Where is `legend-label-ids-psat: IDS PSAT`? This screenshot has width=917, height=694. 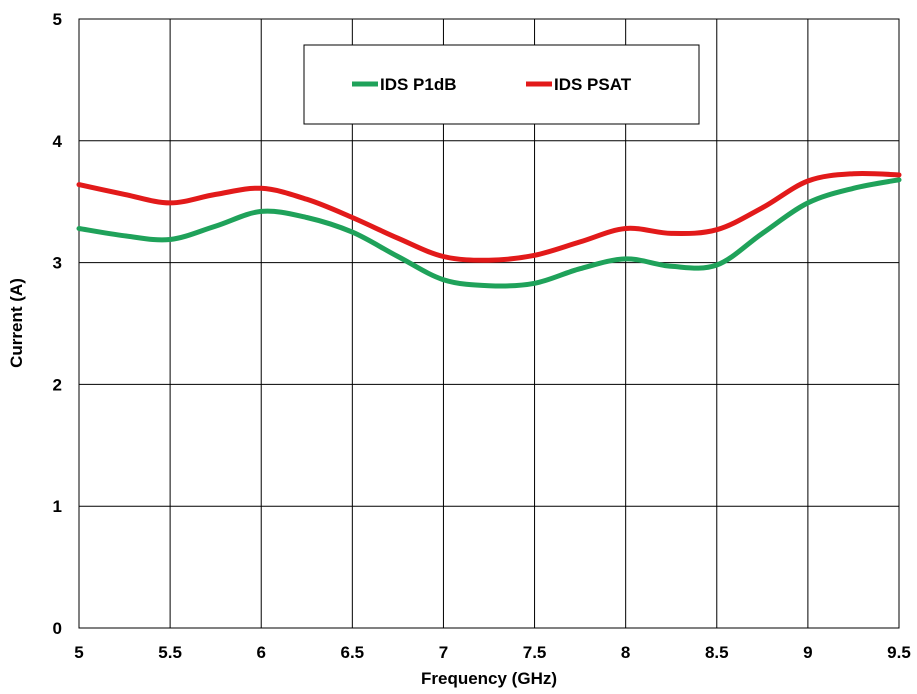
legend-label-ids-psat: IDS PSAT is located at coordinates (593, 84).